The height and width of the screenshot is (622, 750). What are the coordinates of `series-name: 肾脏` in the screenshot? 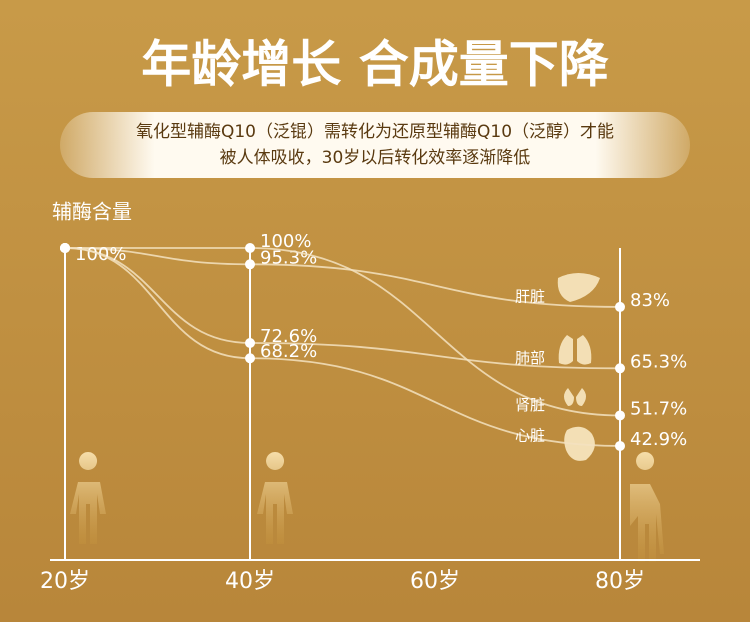 It's located at (530, 405).